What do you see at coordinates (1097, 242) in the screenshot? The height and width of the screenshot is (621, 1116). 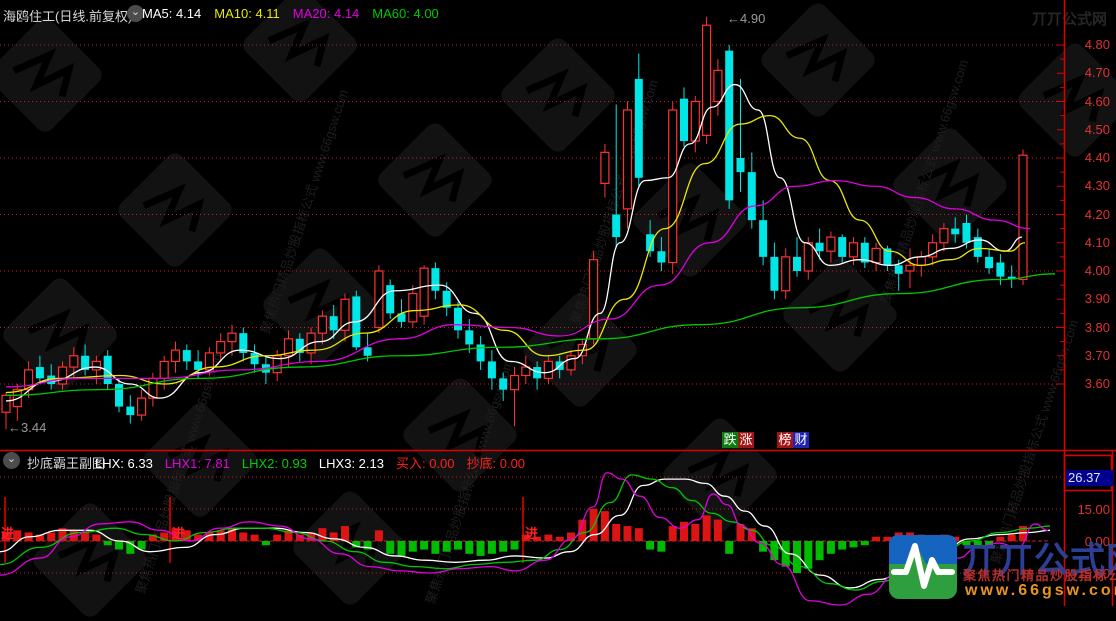 I see `price-axis-label: 4.10` at bounding box center [1097, 242].